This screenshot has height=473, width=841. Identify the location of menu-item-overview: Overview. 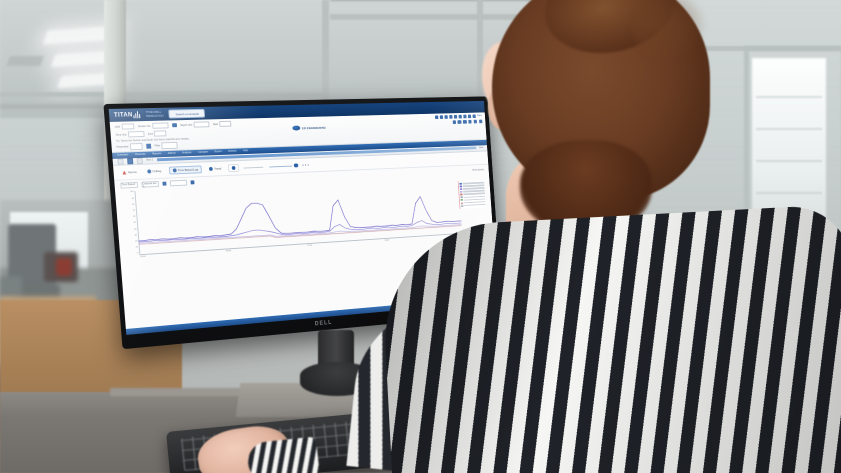
(123, 155).